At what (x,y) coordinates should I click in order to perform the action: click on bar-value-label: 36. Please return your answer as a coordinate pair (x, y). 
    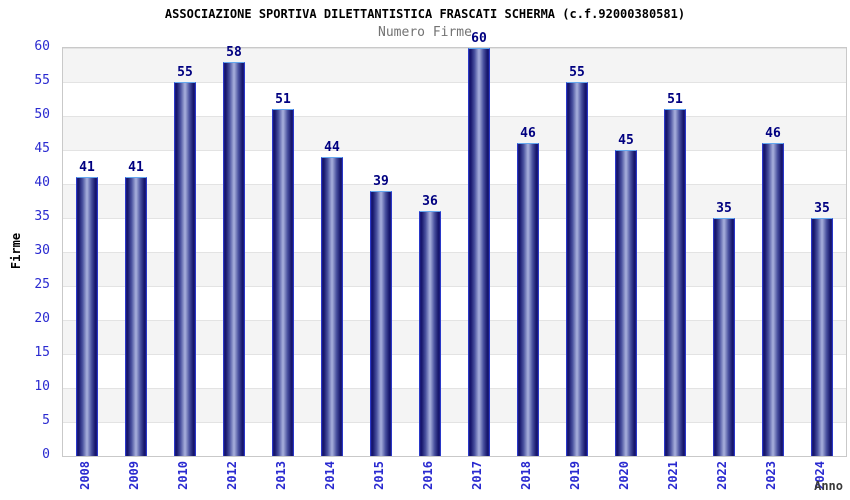
    Looking at the image, I should click on (430, 201).